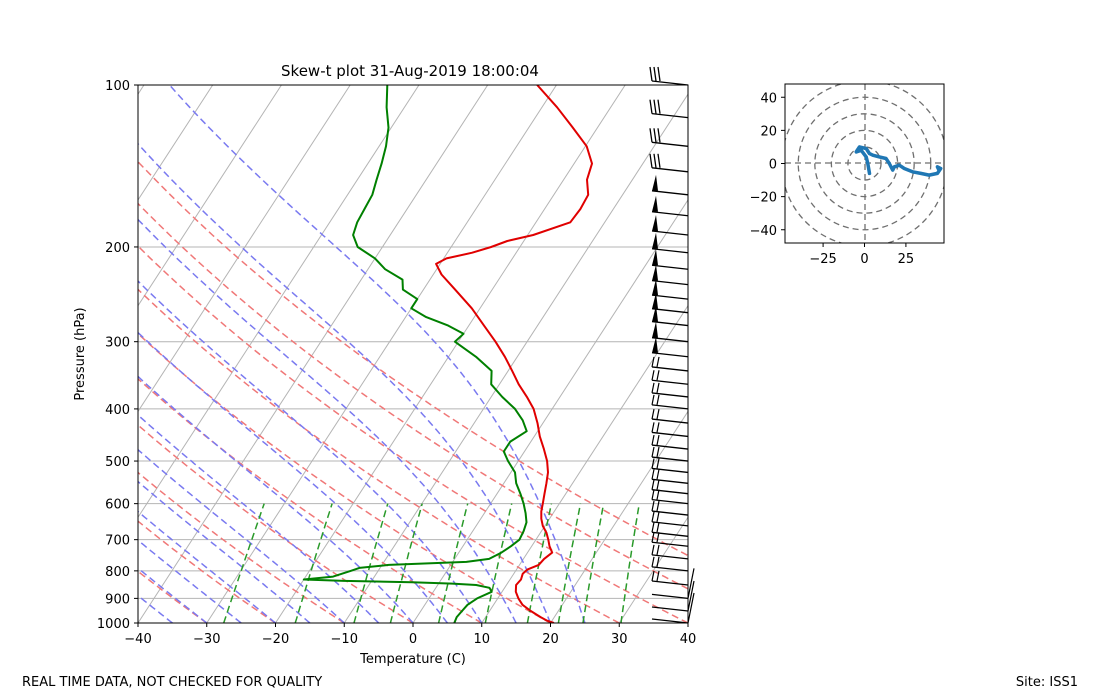 Image resolution: width=1100 pixels, height=700 pixels. I want to click on hodograph-y-tick-label: 0, so click(773, 165).